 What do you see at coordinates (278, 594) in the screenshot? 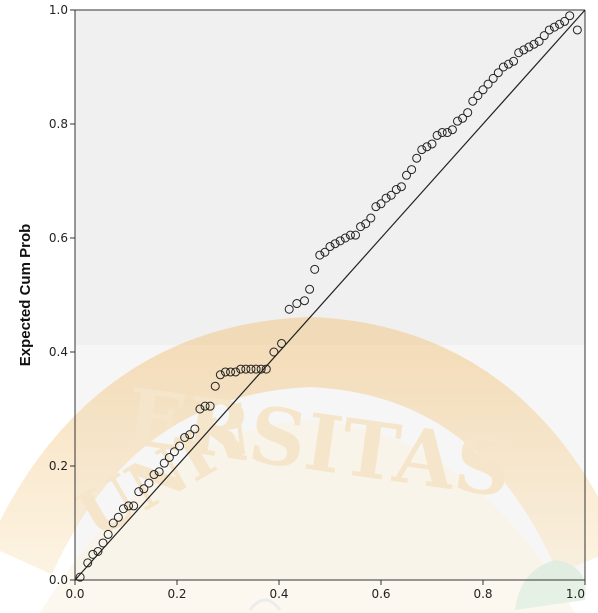
I see `x-tick-label: 0.4` at bounding box center [278, 594].